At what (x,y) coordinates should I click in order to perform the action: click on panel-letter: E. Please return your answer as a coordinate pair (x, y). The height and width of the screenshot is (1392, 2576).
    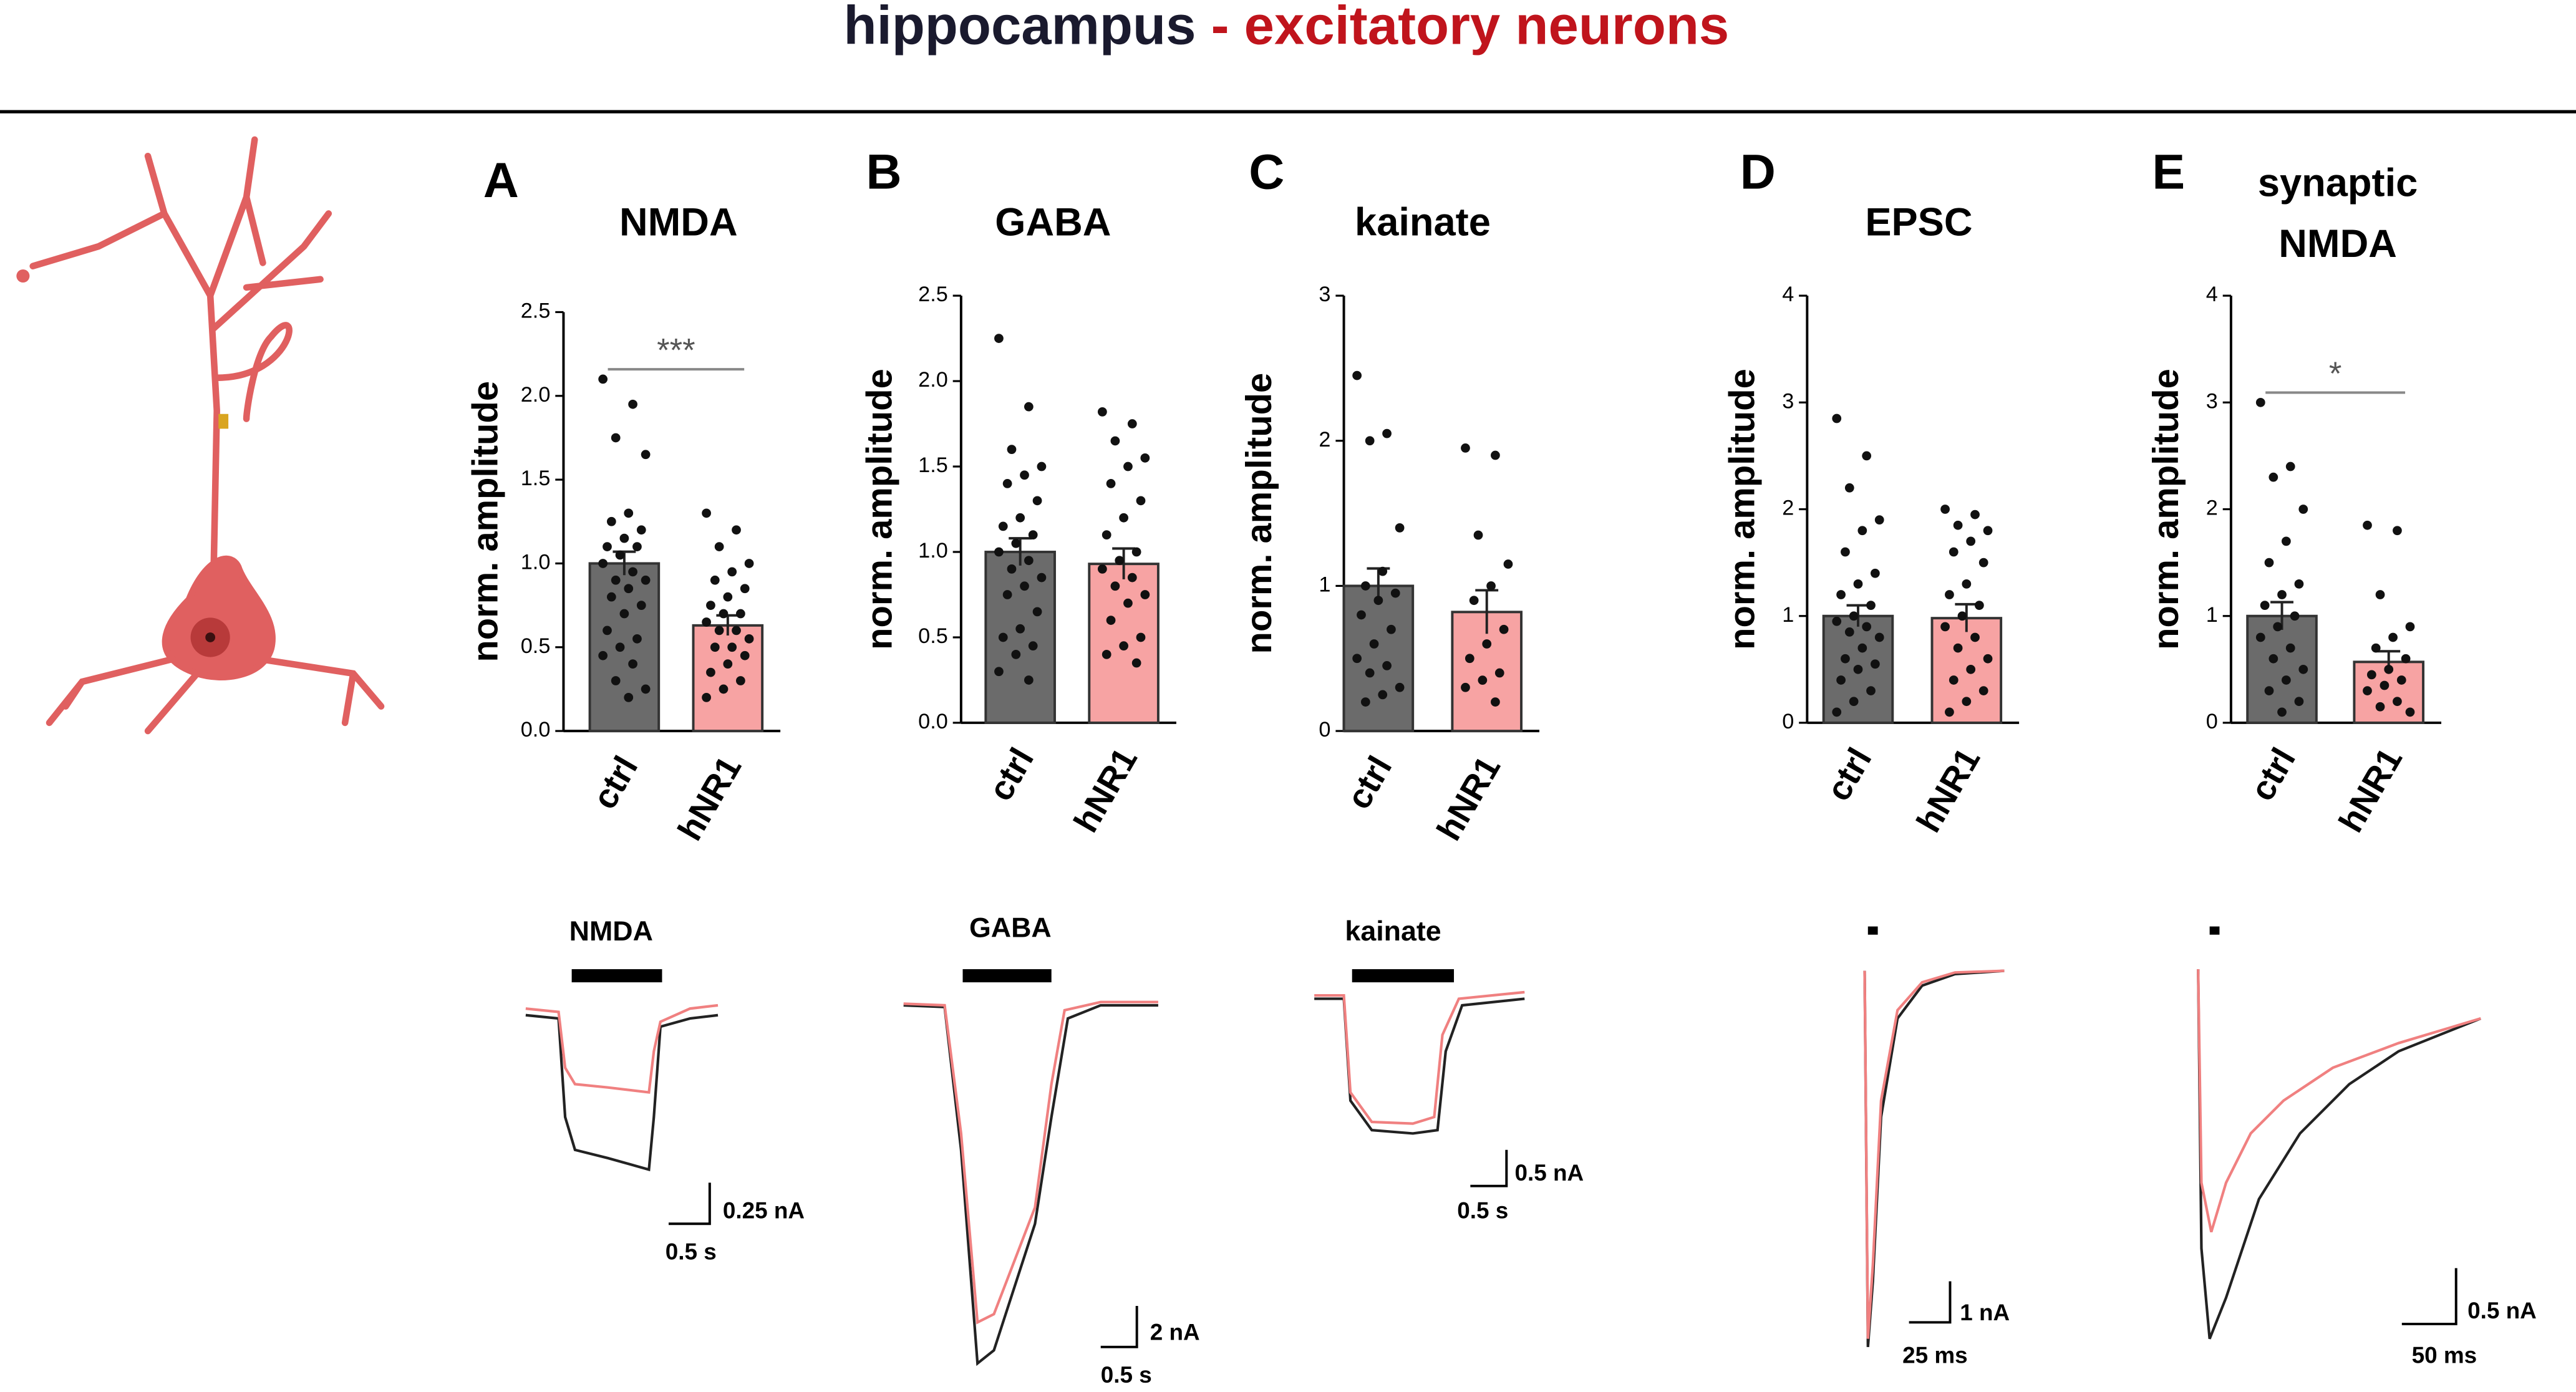
    Looking at the image, I should click on (2168, 172).